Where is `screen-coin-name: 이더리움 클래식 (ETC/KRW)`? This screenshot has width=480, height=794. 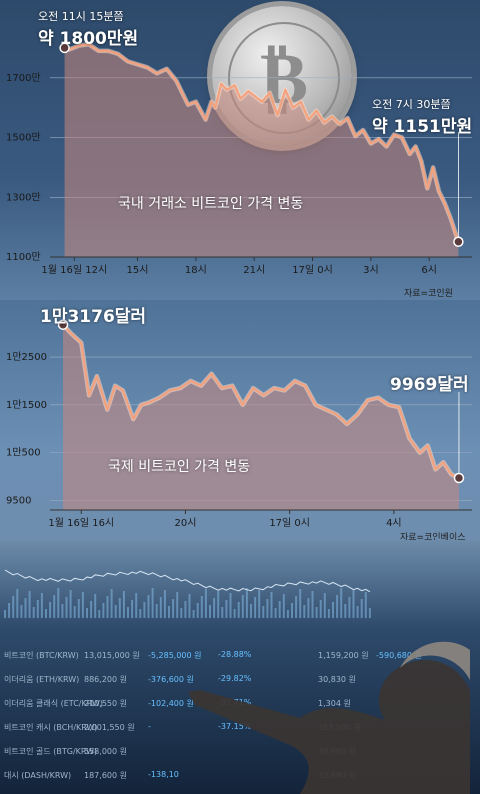 screen-coin-name: 이더리움 클래식 (ETC/KRW) is located at coordinates (53, 703).